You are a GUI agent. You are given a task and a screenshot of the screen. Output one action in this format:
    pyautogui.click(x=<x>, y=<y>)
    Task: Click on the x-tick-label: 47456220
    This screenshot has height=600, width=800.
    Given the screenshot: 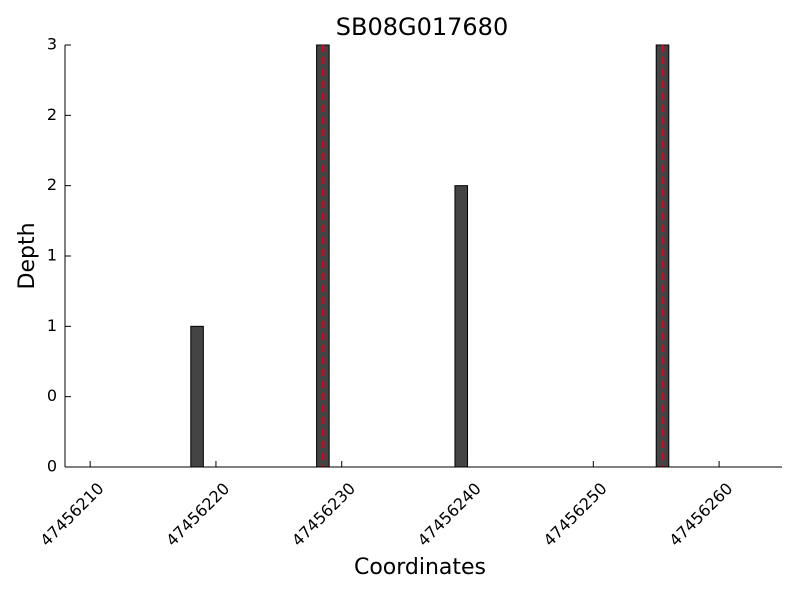 What is the action you would take?
    pyautogui.click(x=197, y=514)
    